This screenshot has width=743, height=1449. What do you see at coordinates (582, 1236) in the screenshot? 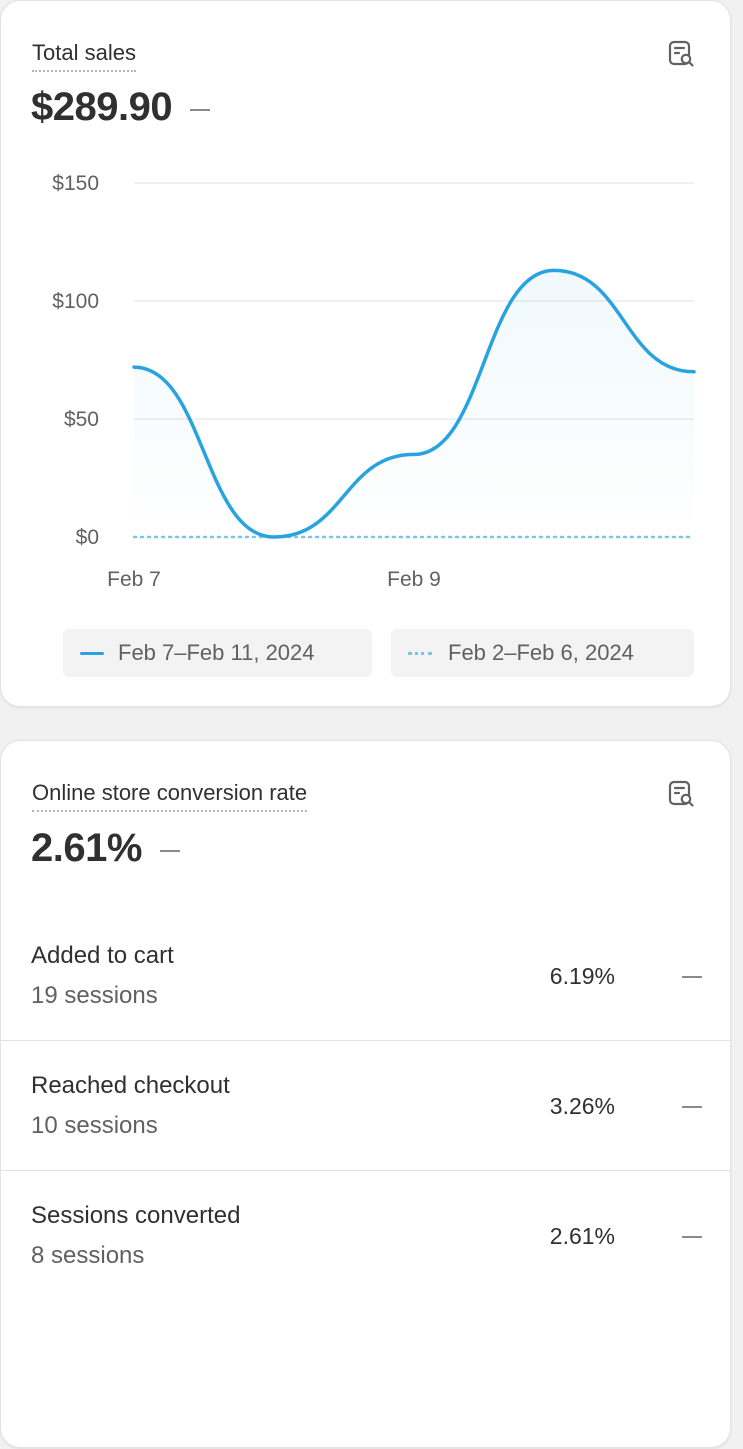
I see `funnel-rate: 2.61%` at bounding box center [582, 1236].